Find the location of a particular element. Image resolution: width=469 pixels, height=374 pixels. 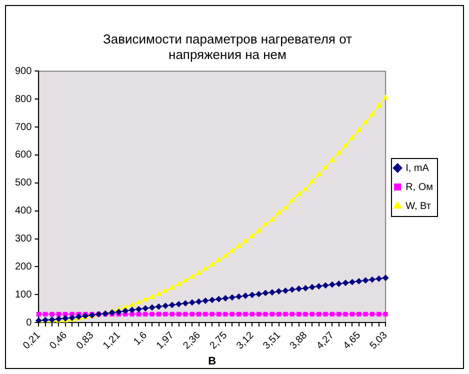

x-tick-label: 0,83 is located at coordinates (85, 341).